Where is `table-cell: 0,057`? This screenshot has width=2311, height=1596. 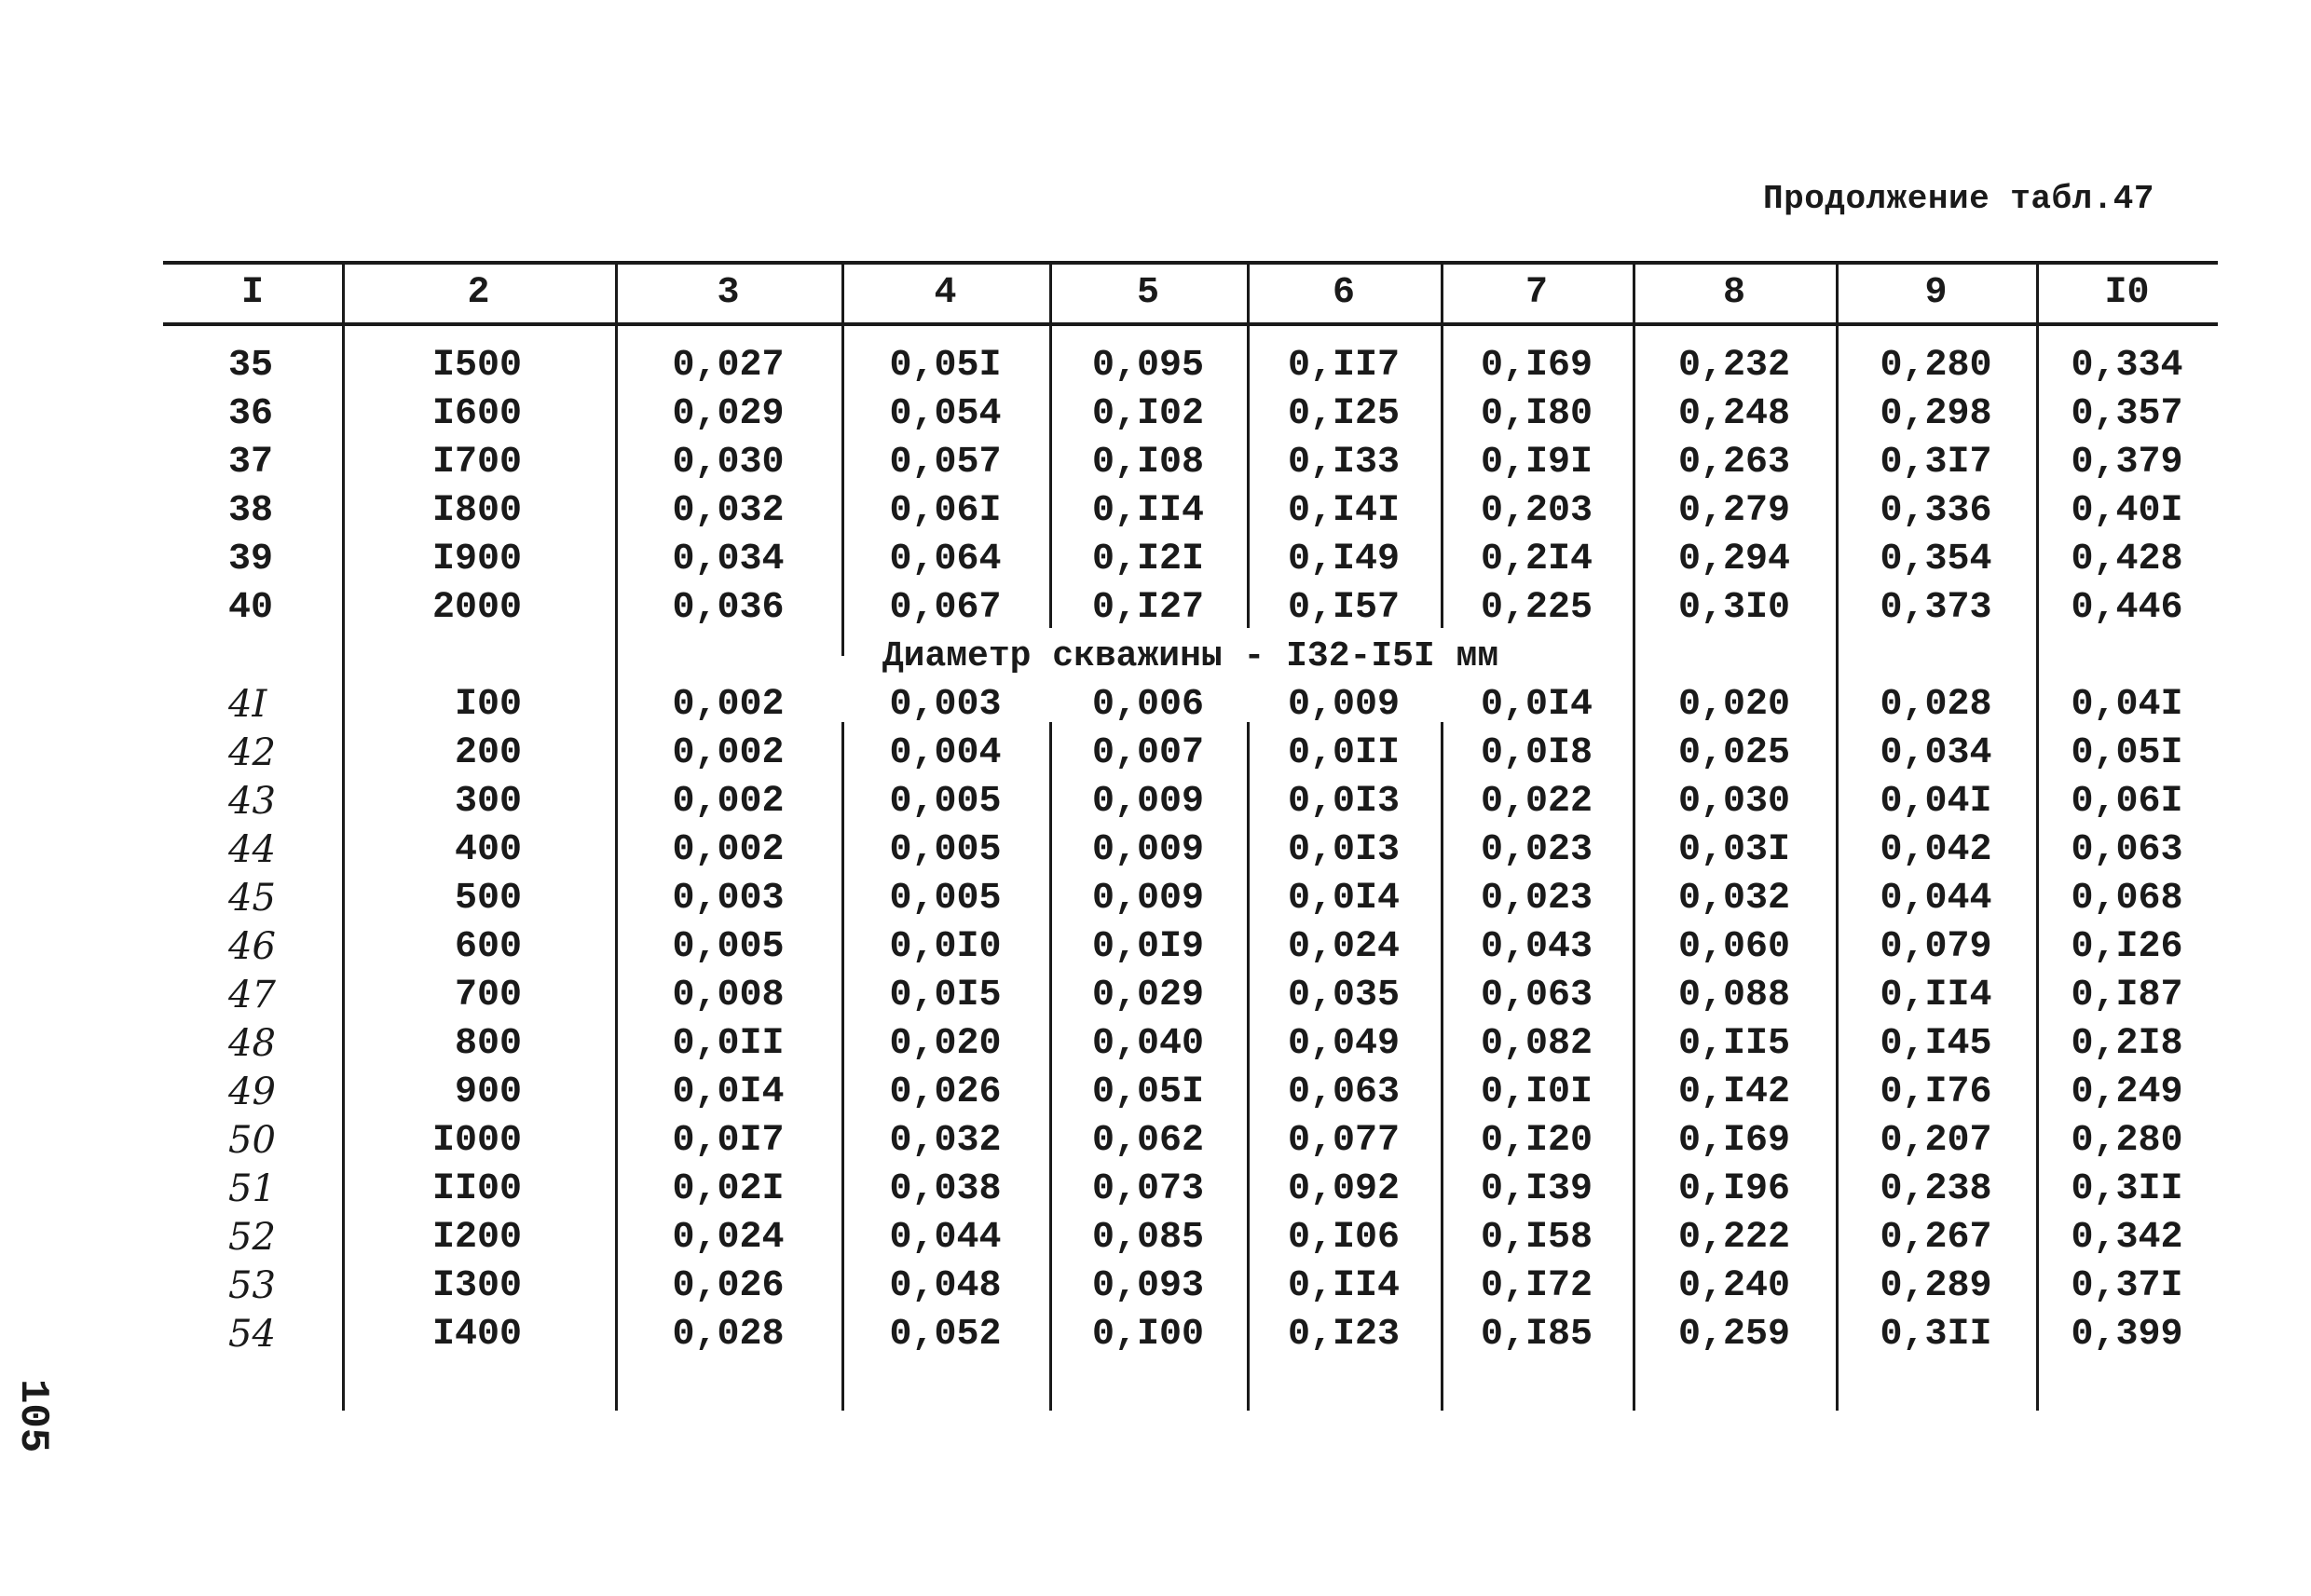
table-cell: 0,057 is located at coordinates (945, 462).